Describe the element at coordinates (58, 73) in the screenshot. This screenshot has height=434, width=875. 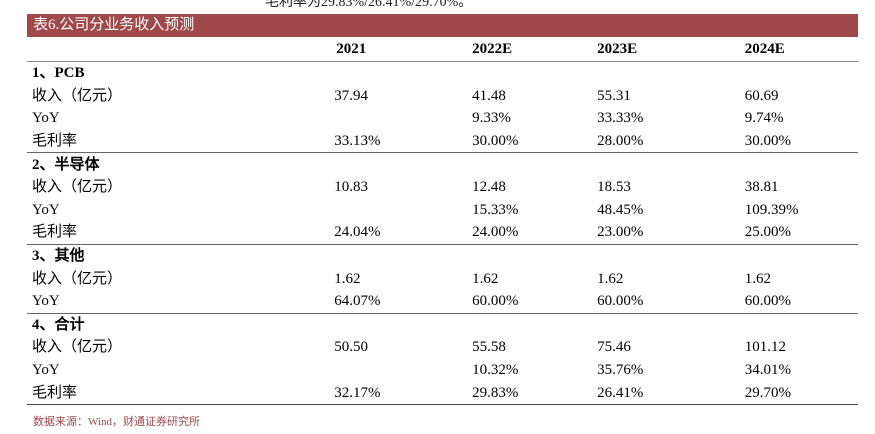
I see `section-heading: 1、PCB` at that location.